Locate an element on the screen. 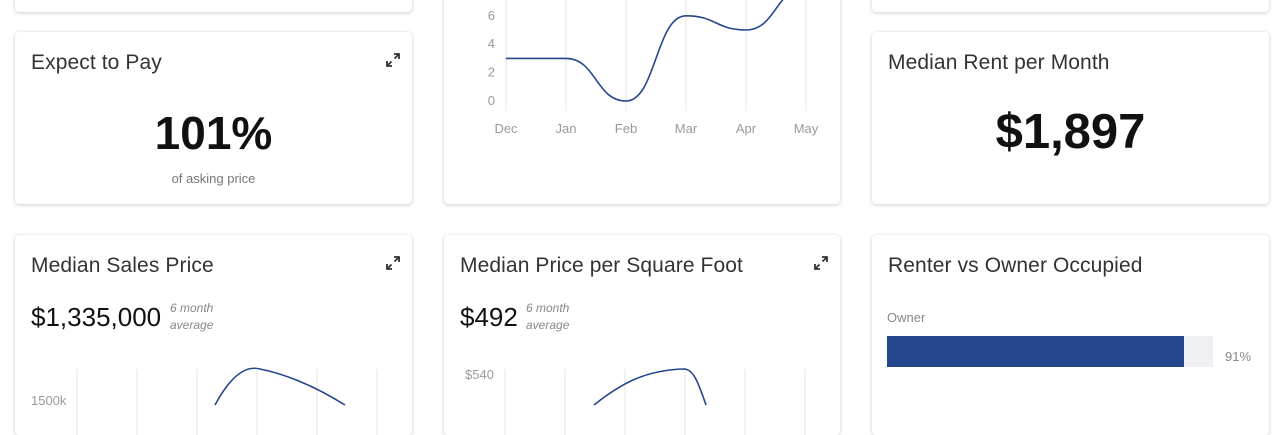 The height and width of the screenshot is (435, 1280). price-sqft-line is located at coordinates (650, 387).